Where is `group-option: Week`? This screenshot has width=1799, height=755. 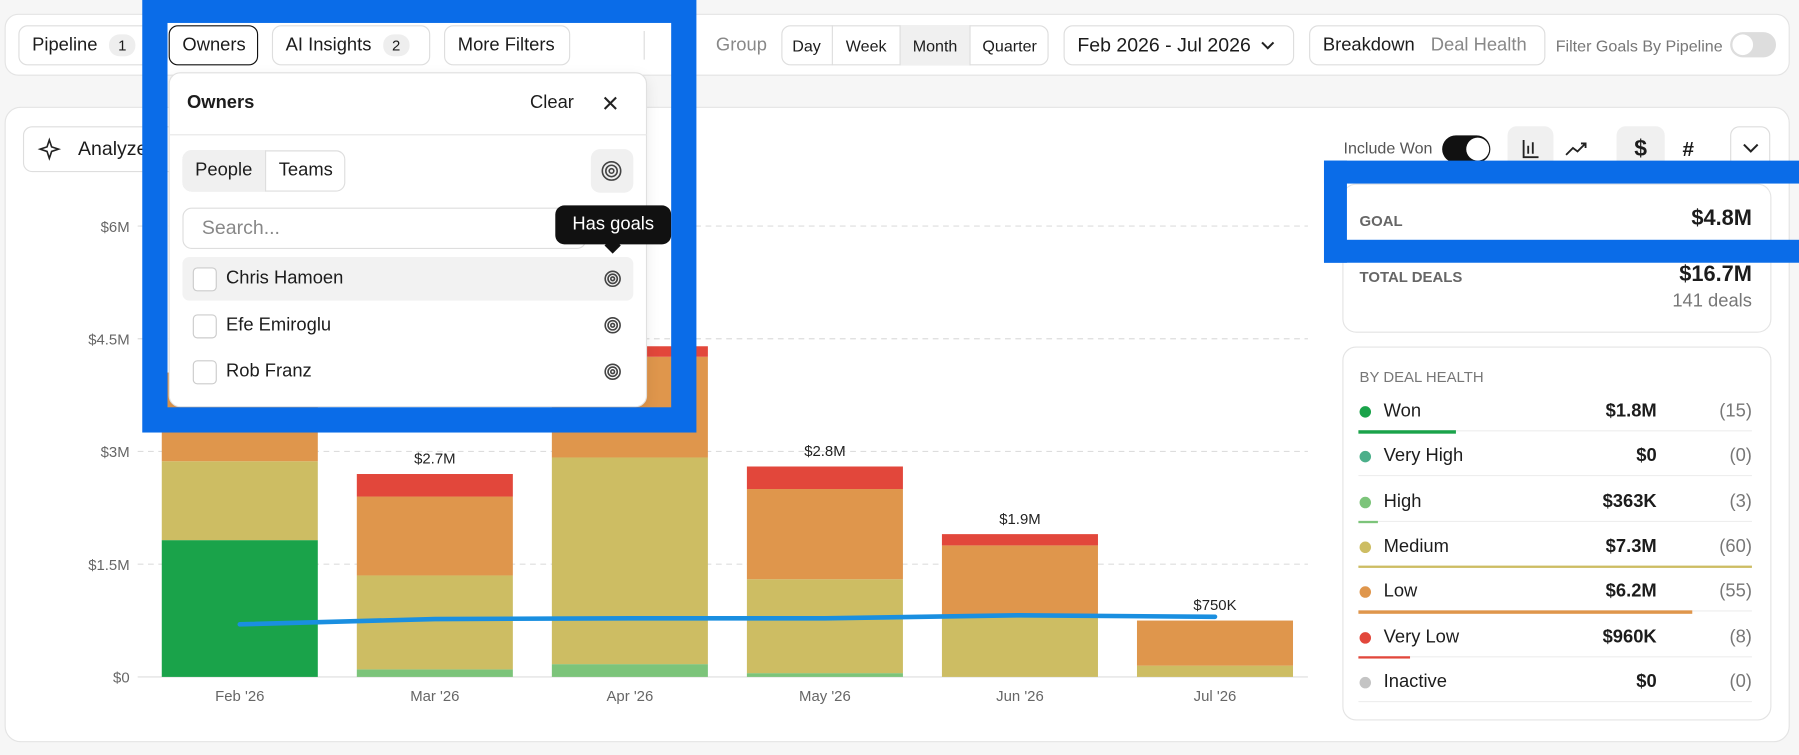 group-option: Week is located at coordinates (865, 45).